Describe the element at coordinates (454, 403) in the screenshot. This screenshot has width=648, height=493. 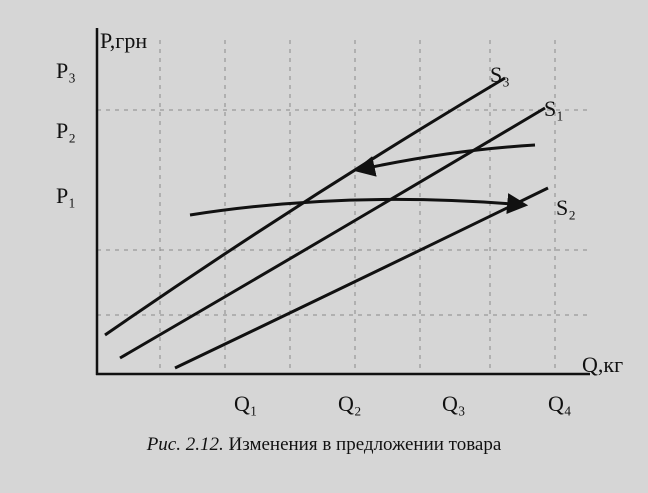
I see `quantity-label: Q₃` at that location.